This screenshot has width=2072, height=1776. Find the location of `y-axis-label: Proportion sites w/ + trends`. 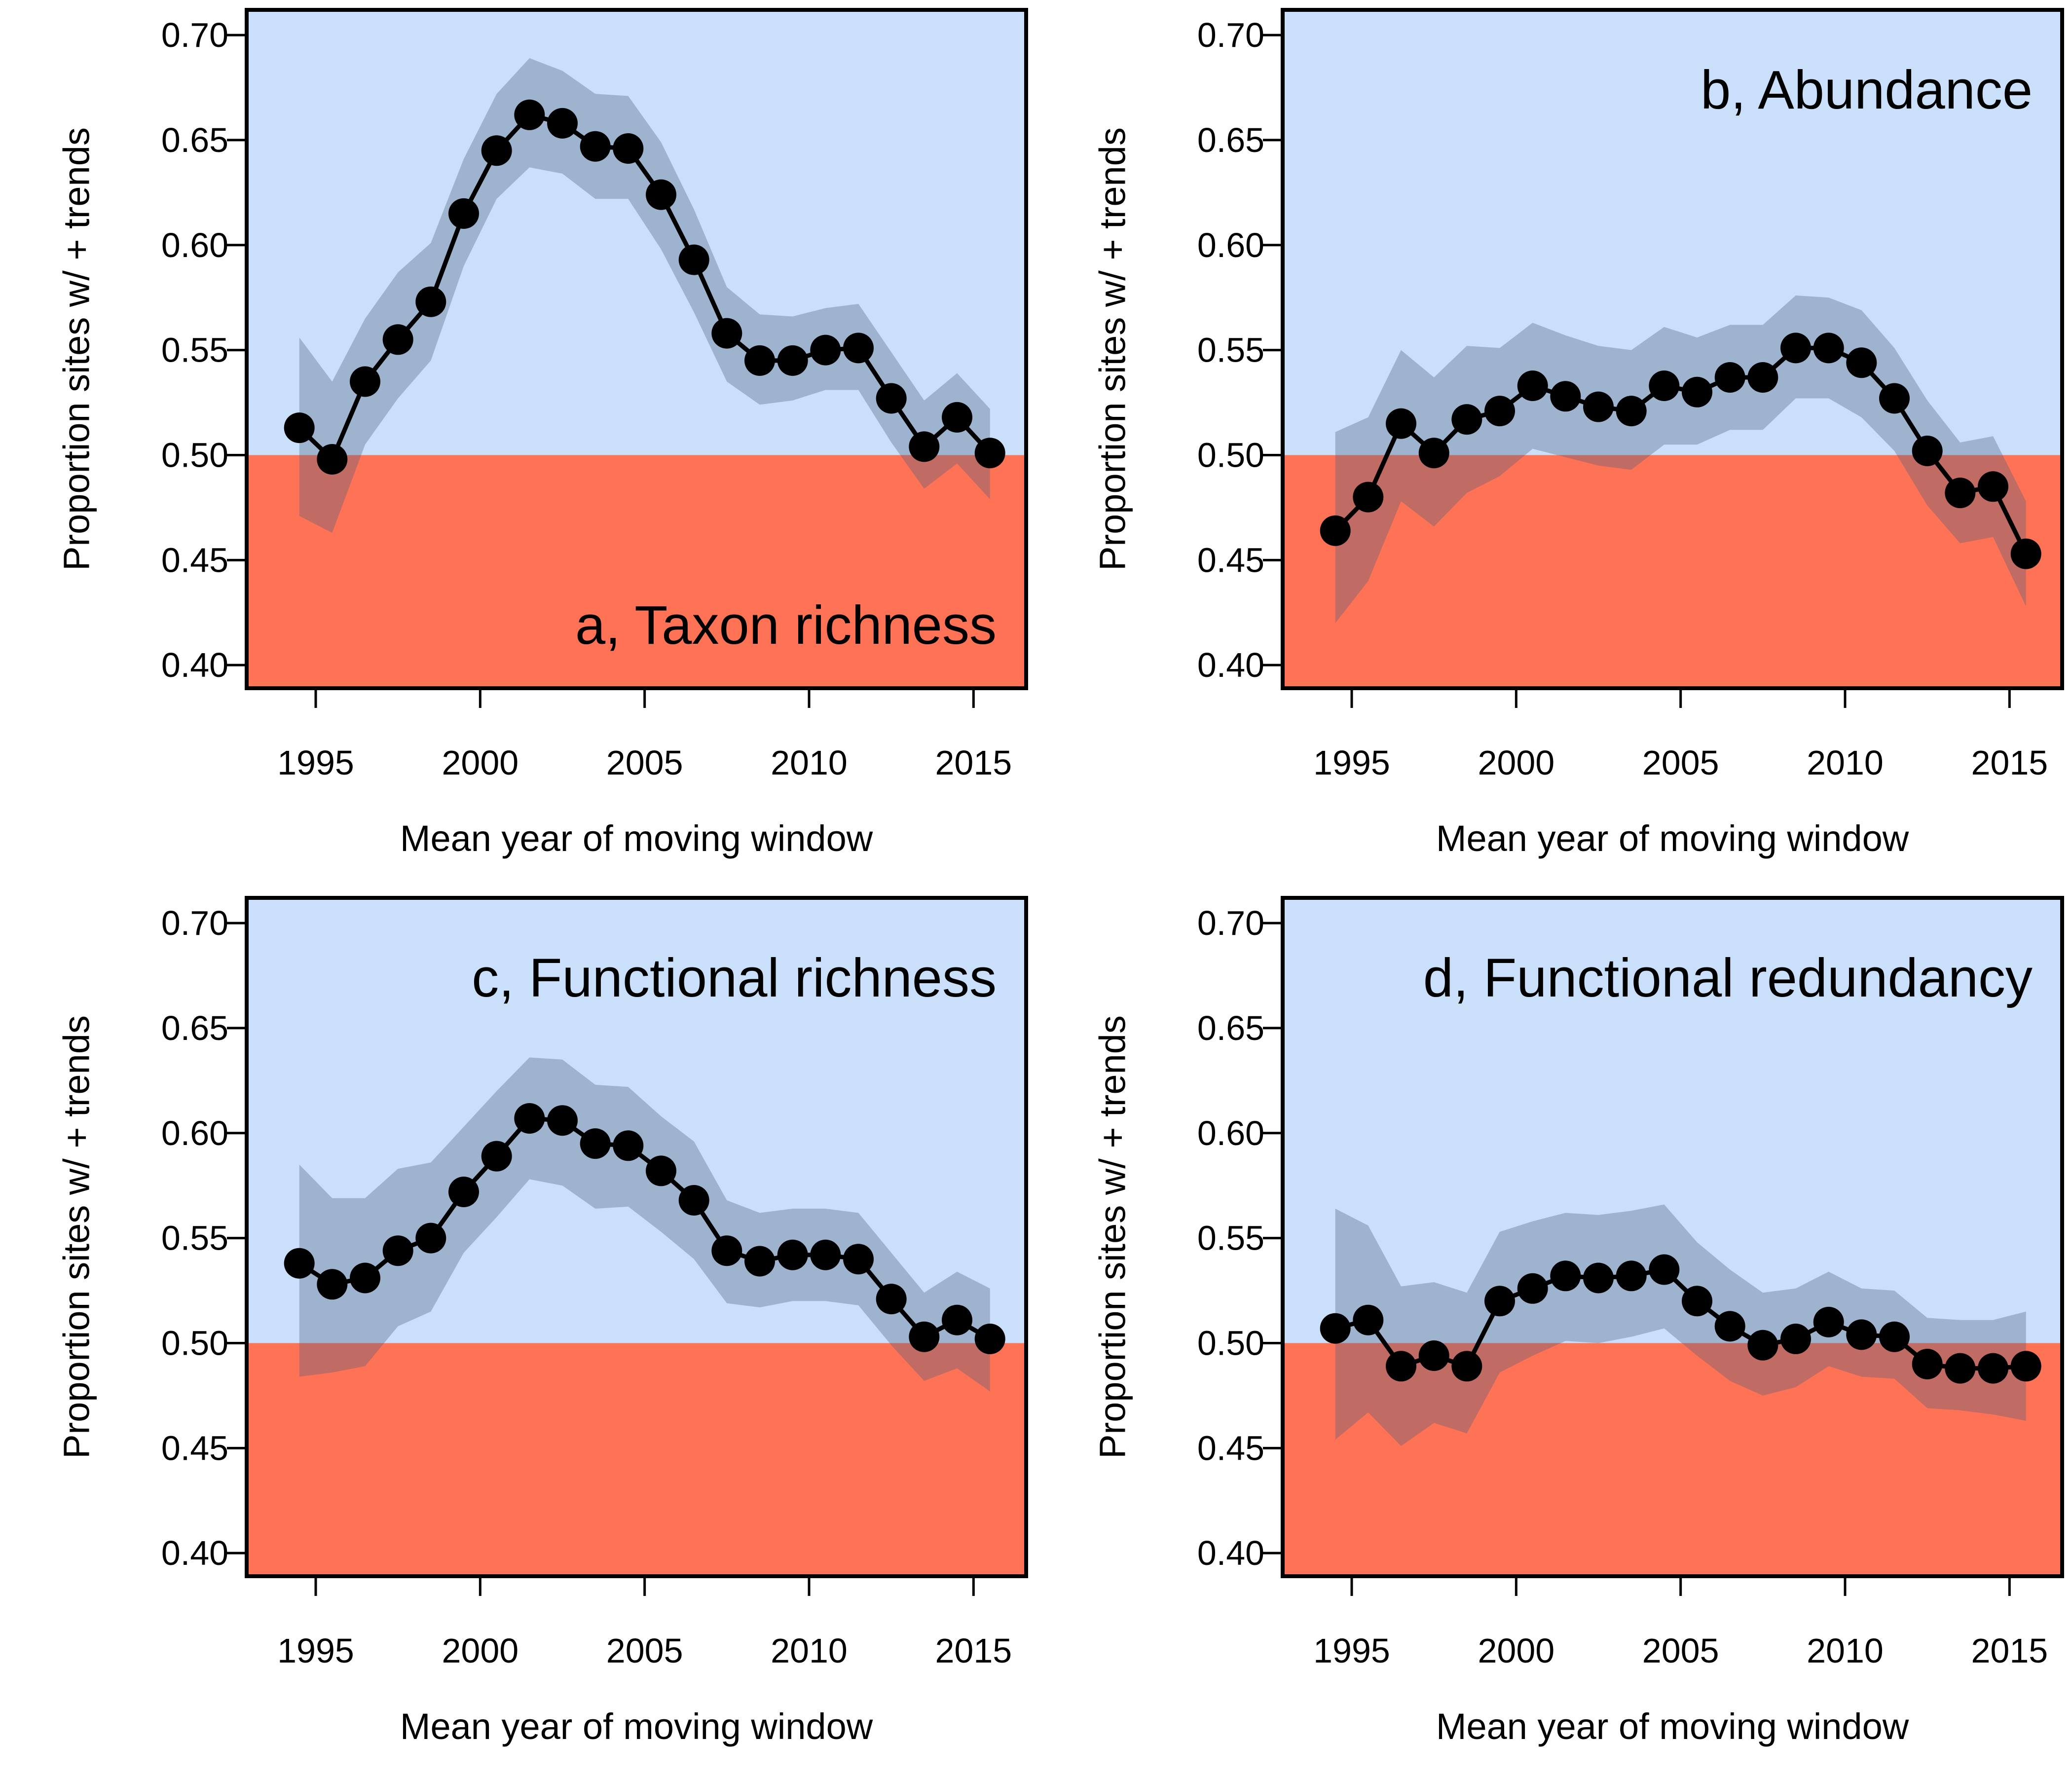

y-axis-label: Proportion sites w/ + trends is located at coordinates (77, 1237).